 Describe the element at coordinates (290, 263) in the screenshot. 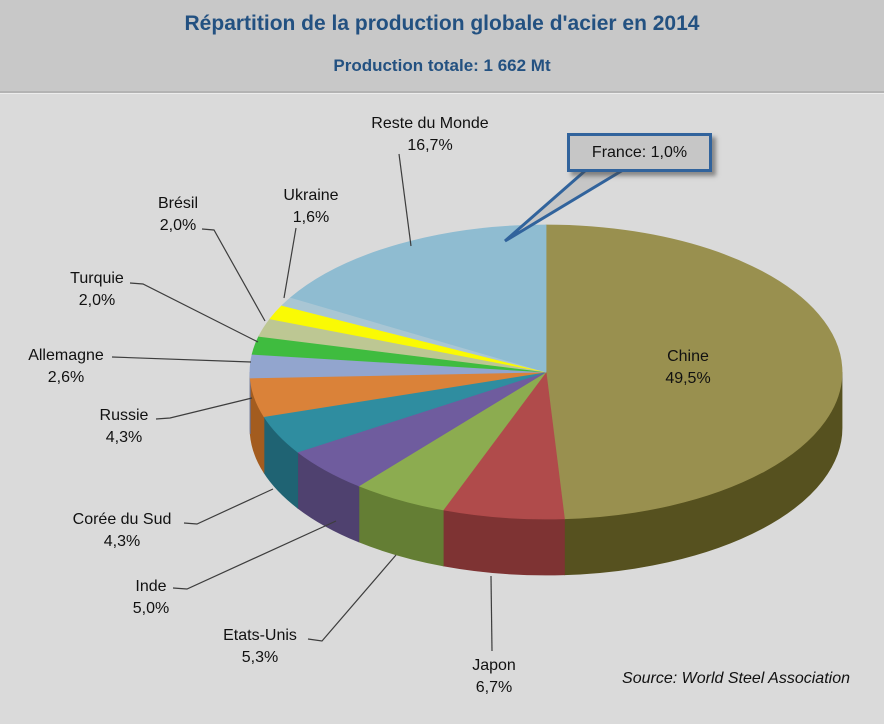

I see `leader-line-ukraine` at that location.